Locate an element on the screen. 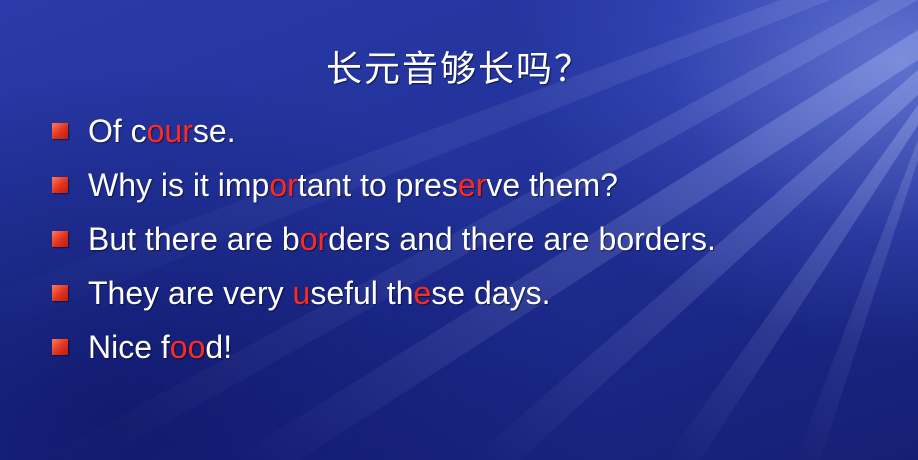  bullet-item: Nice food! is located at coordinates (384, 347).